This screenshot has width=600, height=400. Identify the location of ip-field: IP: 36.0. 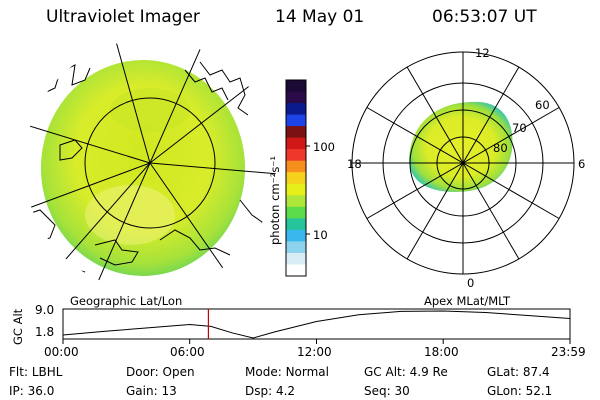
(32, 391).